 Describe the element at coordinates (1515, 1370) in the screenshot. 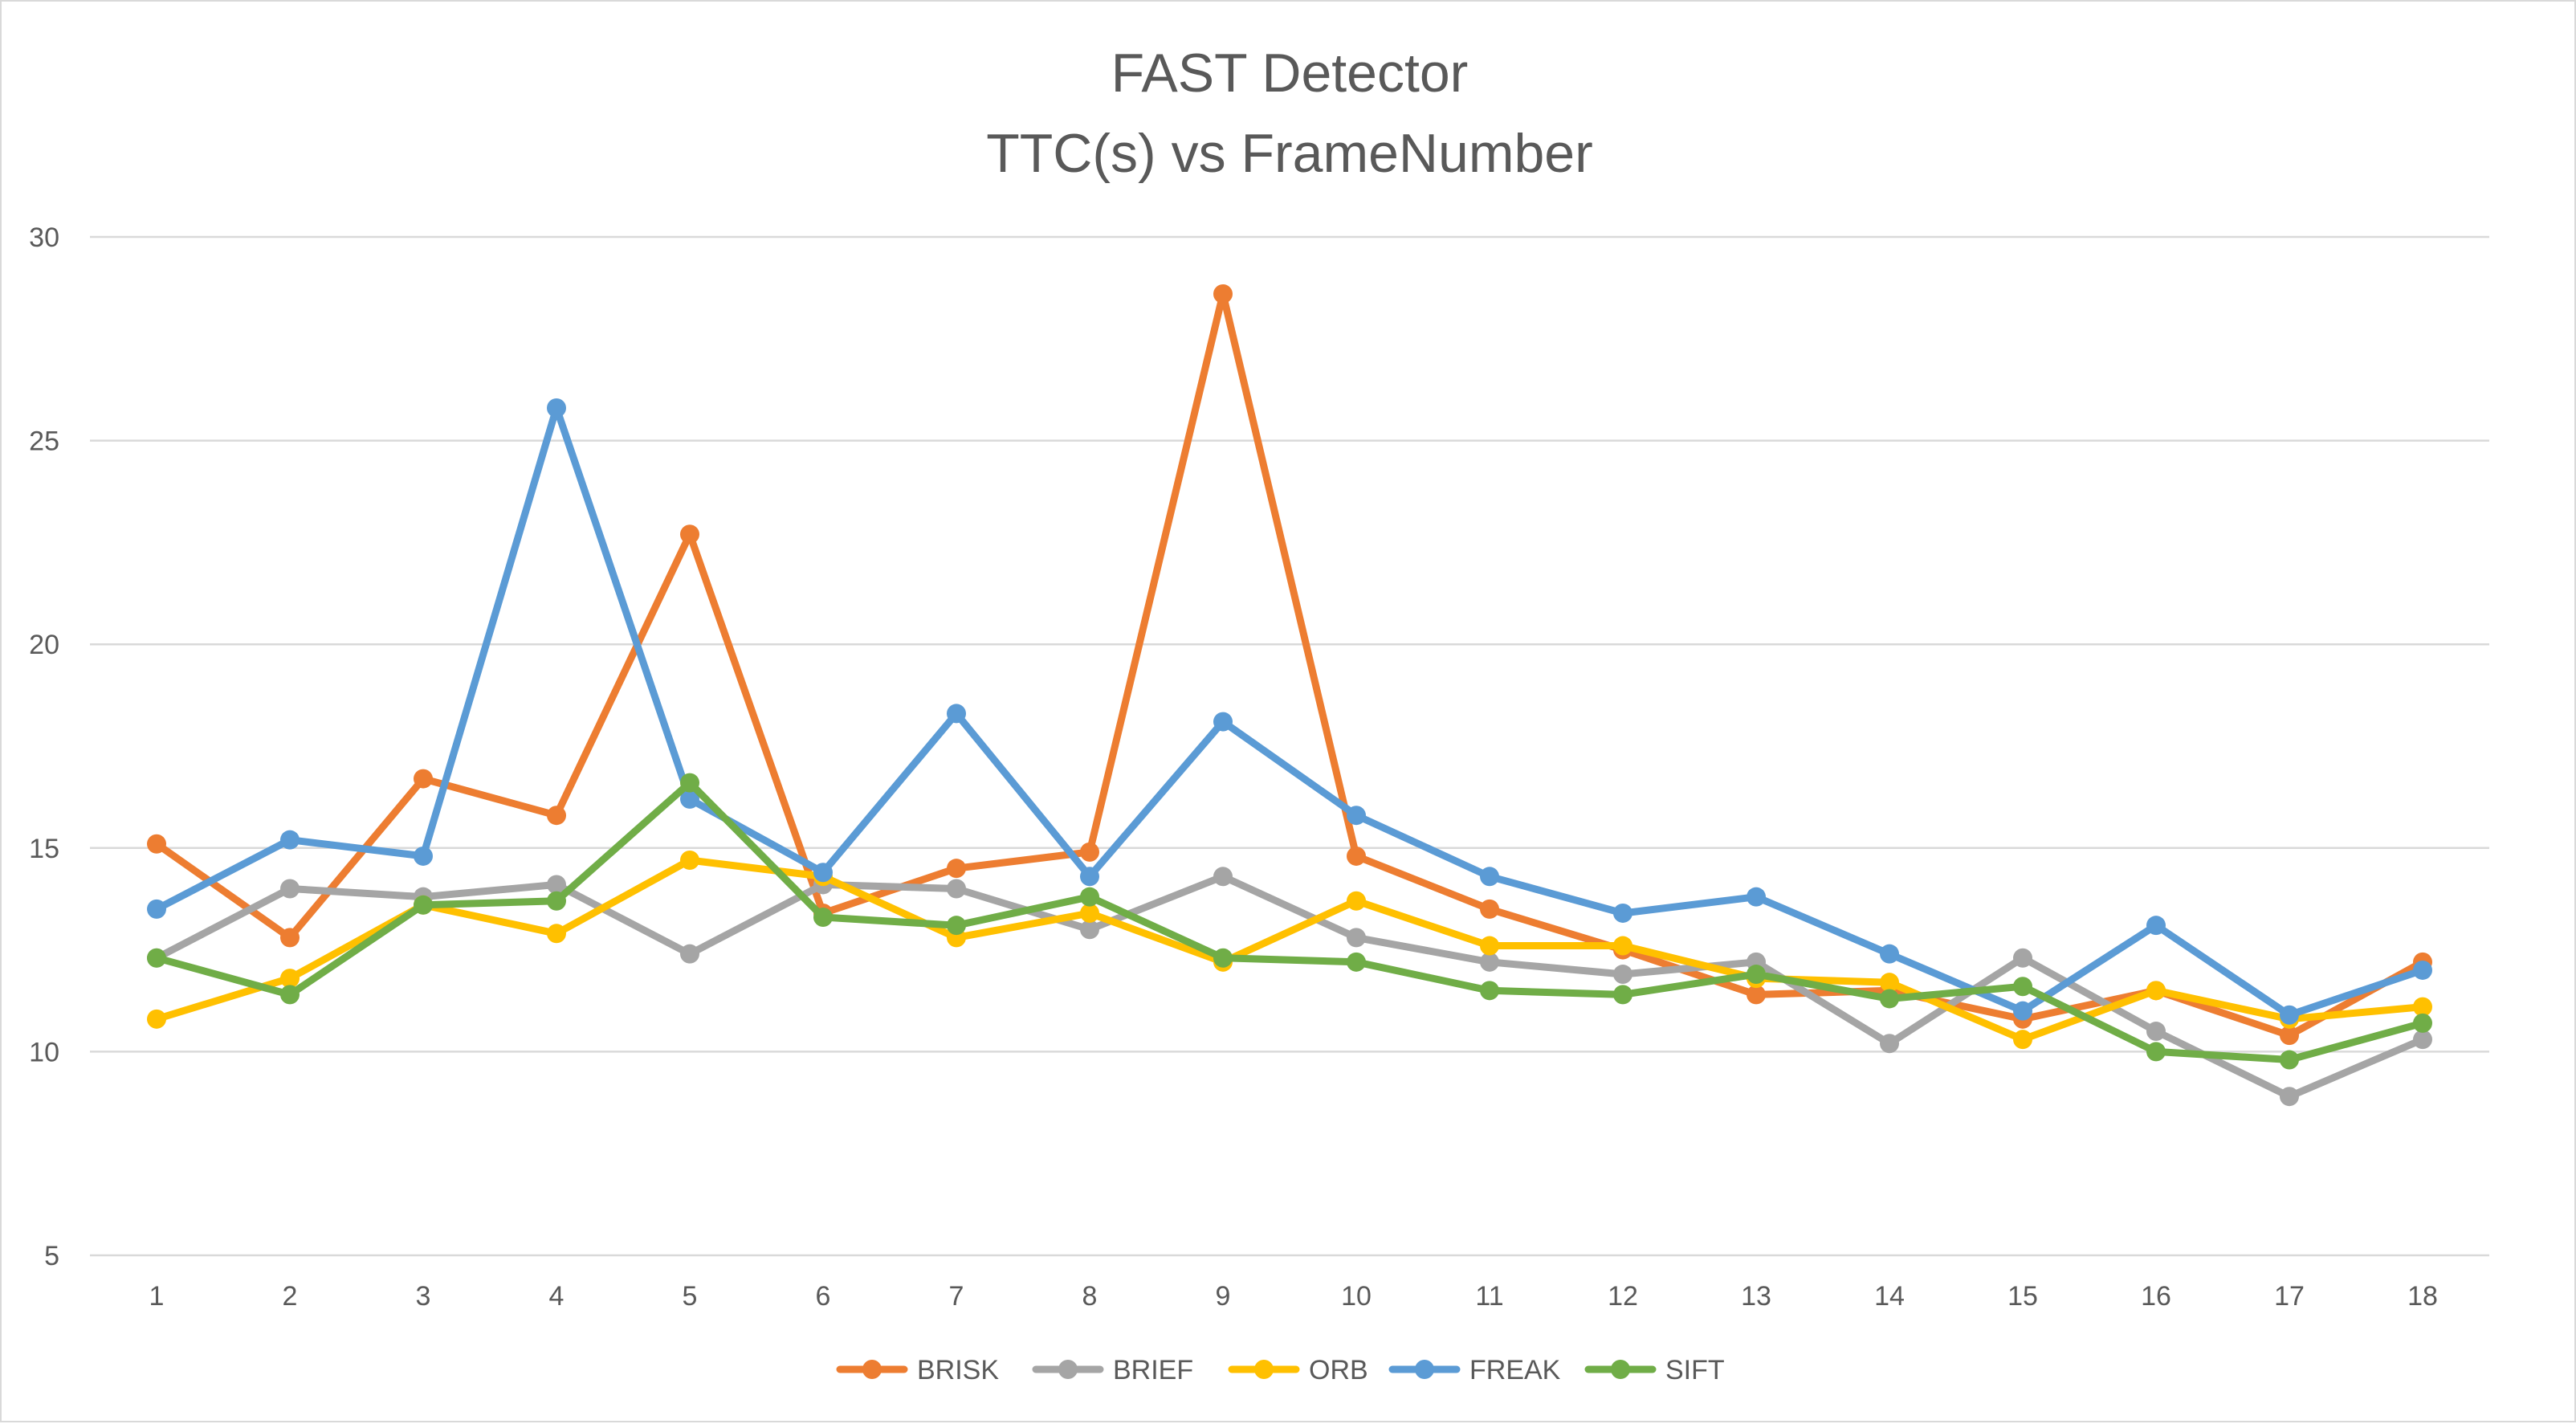

I see `legend-label: FREAK` at that location.